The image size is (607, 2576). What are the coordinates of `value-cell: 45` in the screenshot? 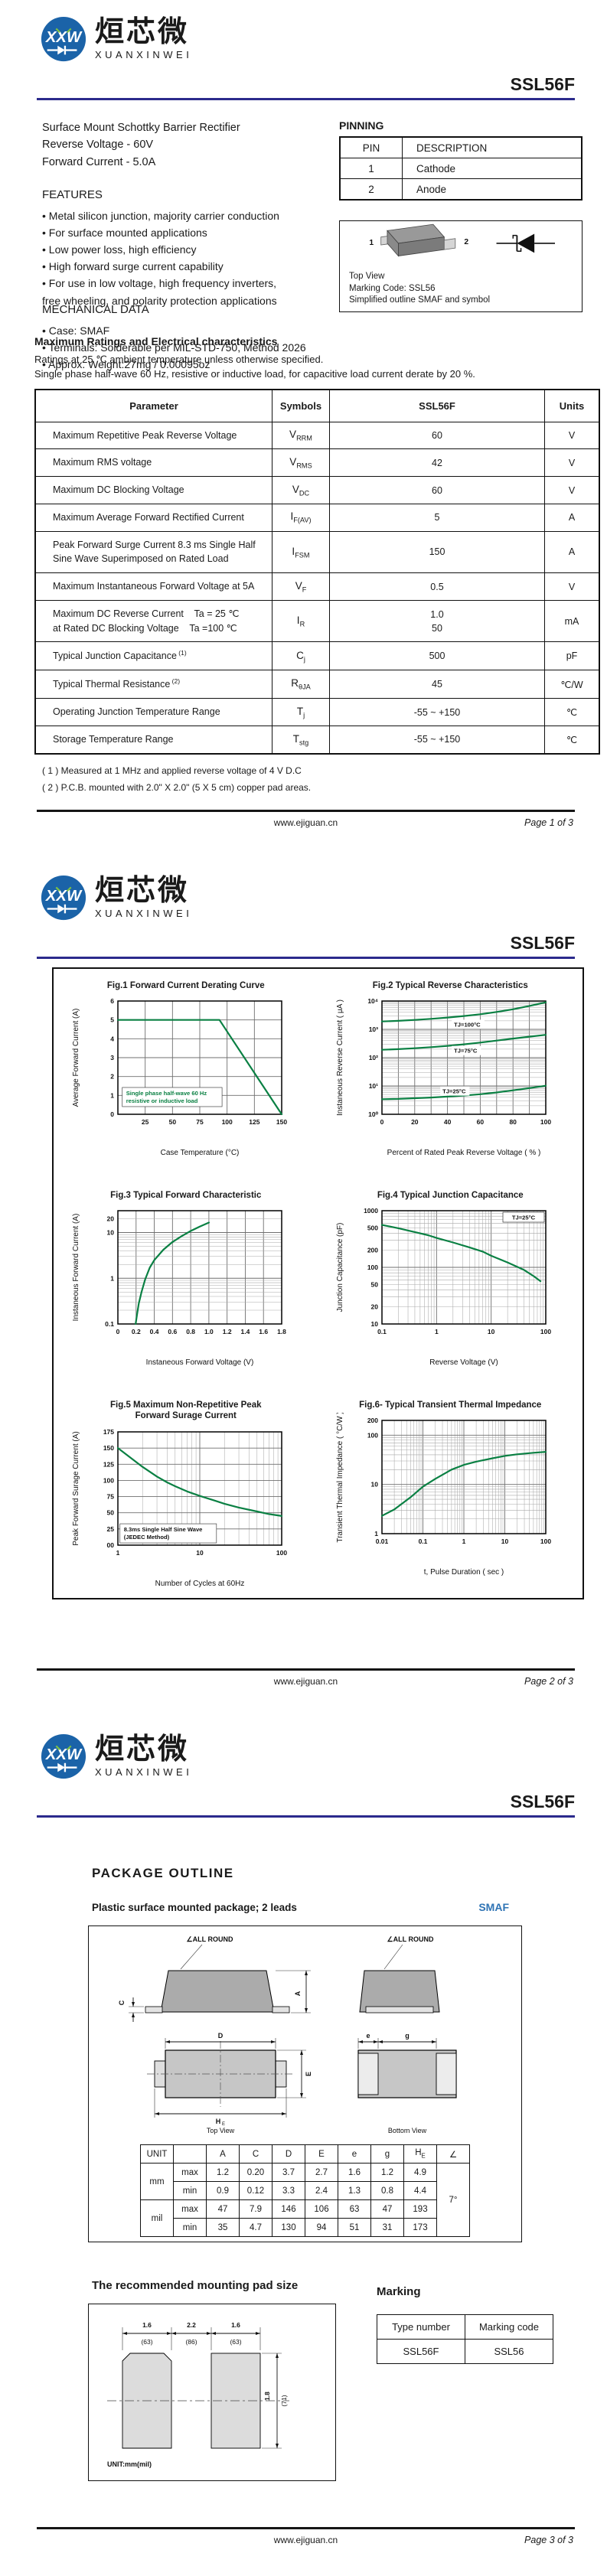 It's located at (437, 684).